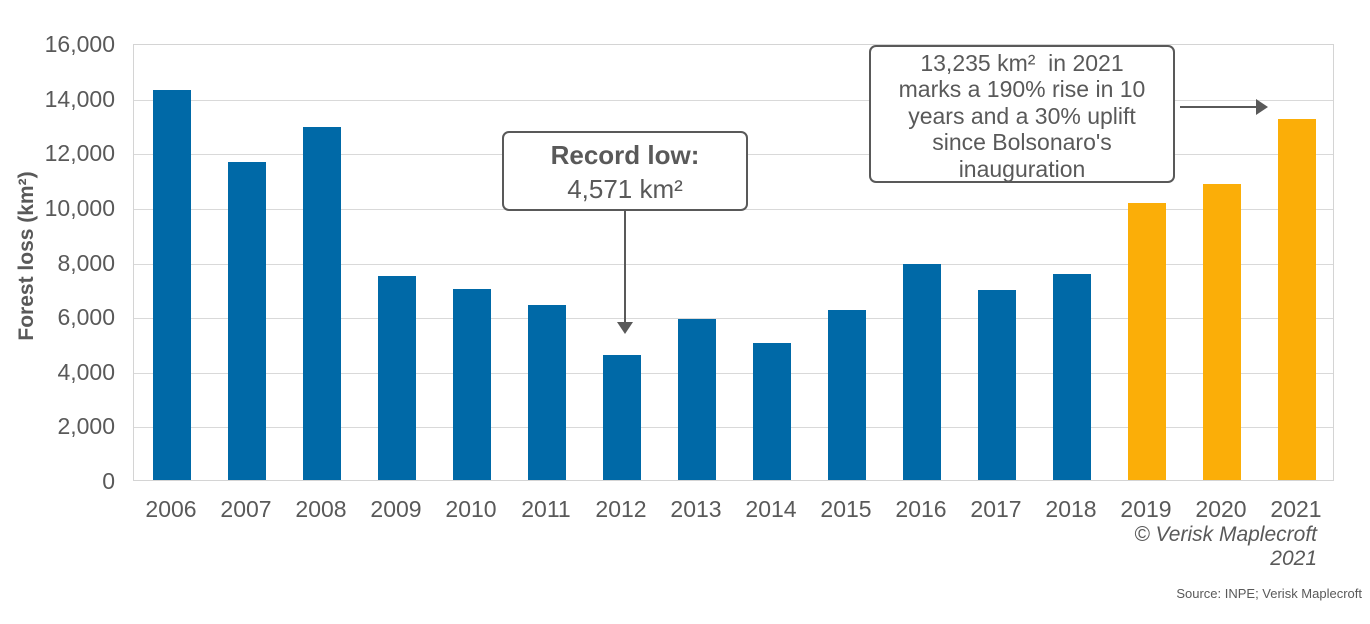 This screenshot has height=624, width=1370. Describe the element at coordinates (1022, 142) in the screenshot. I see `rise-2021-callout-line-4: since Bolsonaro's` at that location.